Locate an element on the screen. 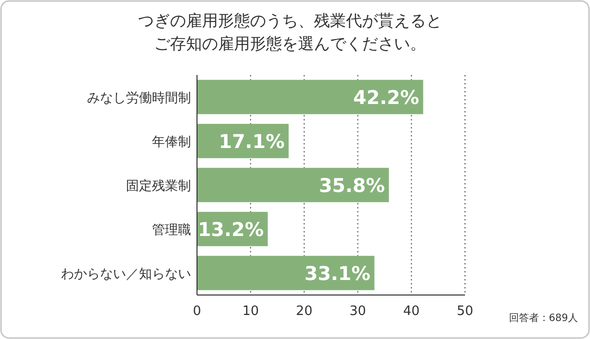 The width and height of the screenshot is (590, 339). y-tick-label: 管理職 is located at coordinates (171, 230).